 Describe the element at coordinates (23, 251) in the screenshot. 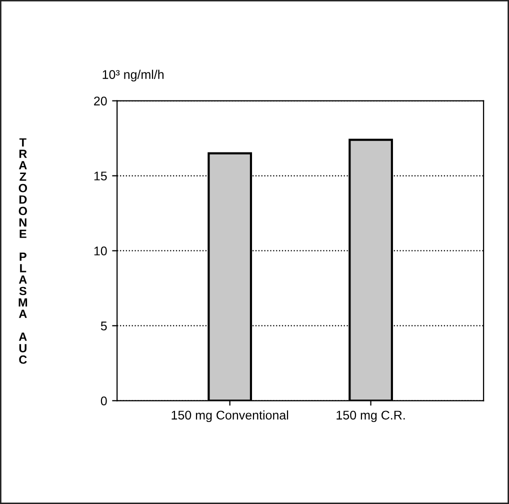

I see `text: TRAZODONE PLASMA AUC` at that location.